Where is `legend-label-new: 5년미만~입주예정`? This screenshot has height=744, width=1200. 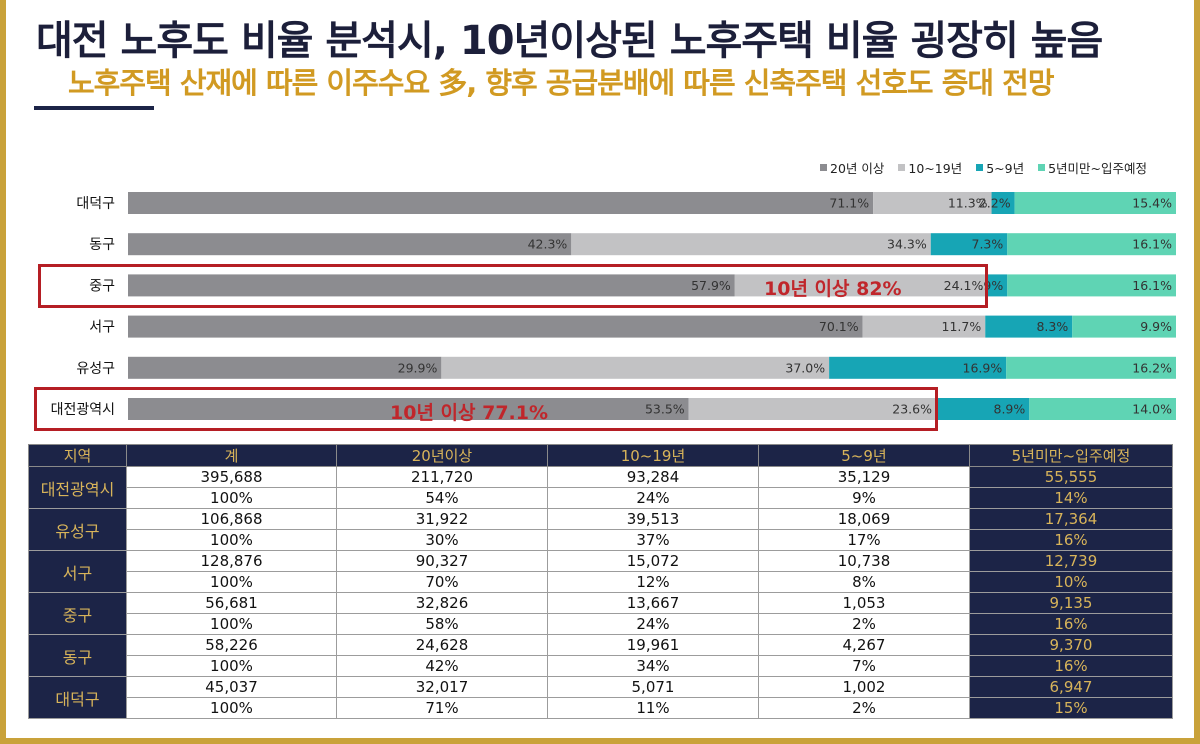 legend-label-new: 5년미만~입주예정 is located at coordinates (1098, 168).